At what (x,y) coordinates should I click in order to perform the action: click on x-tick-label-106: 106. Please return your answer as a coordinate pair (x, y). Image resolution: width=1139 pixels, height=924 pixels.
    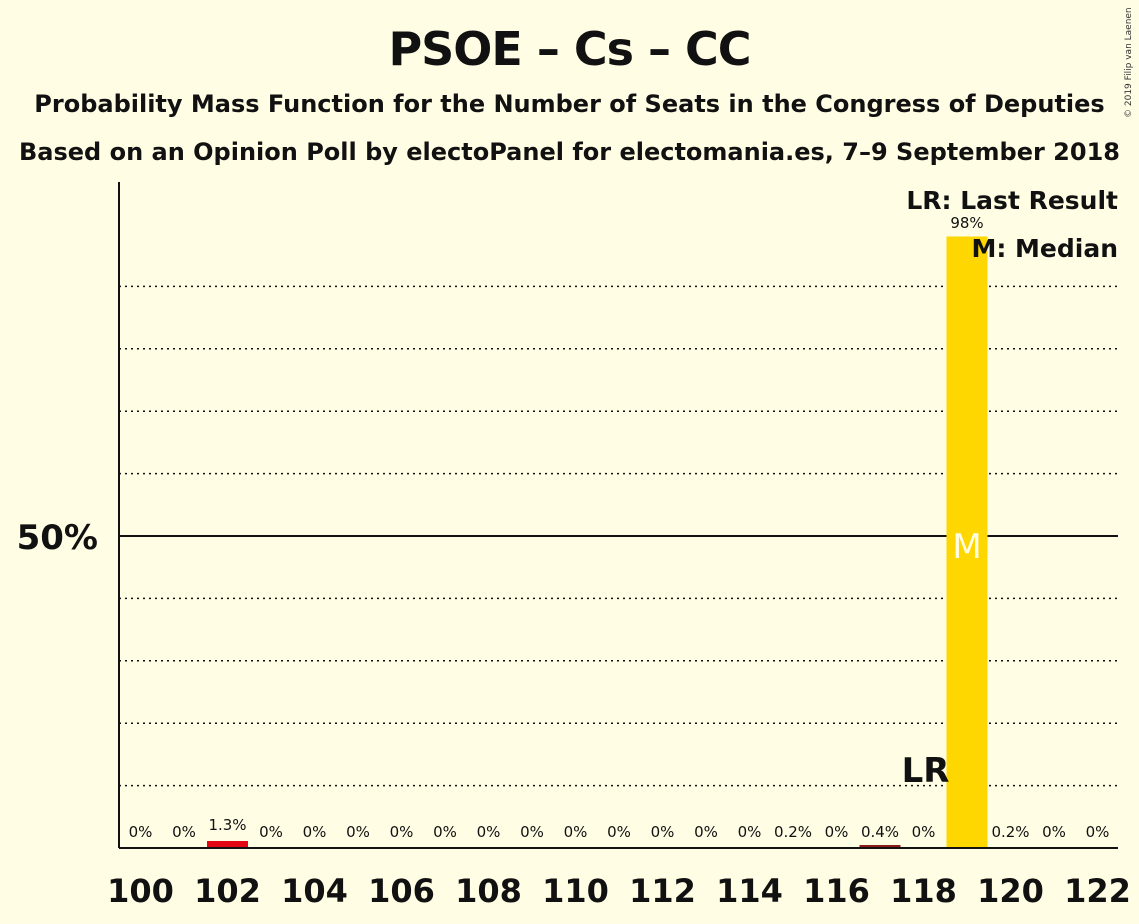
    Looking at the image, I should click on (401, 891).